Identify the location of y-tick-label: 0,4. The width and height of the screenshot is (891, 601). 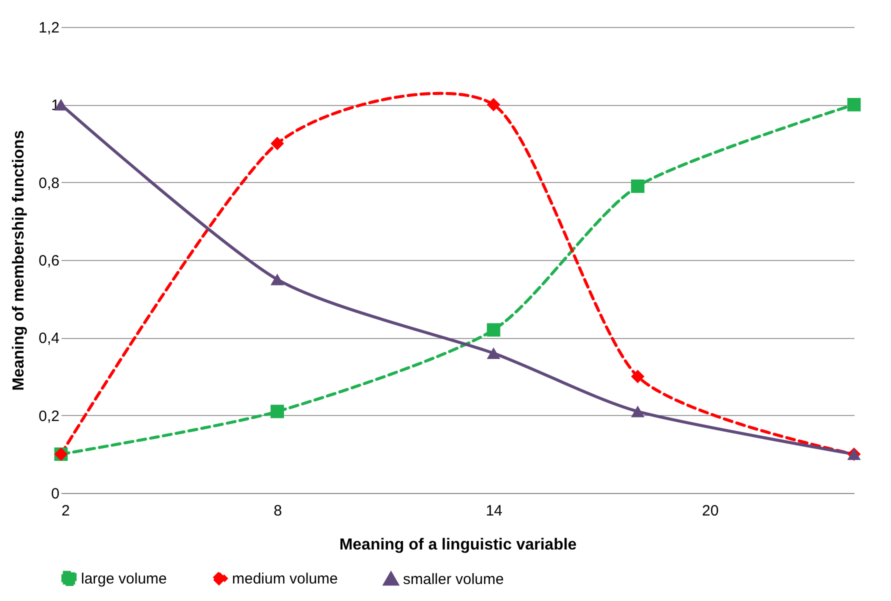
(49, 339).